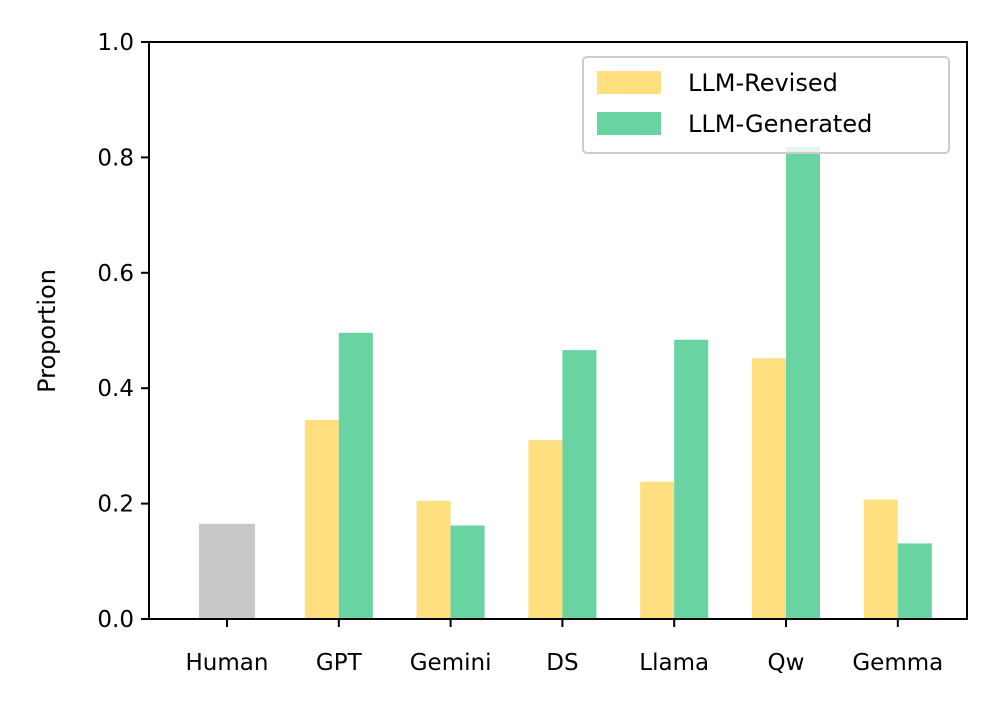 The image size is (997, 709). Describe the element at coordinates (355, 475) in the screenshot. I see `bar-llm-generated-gpt` at that location.